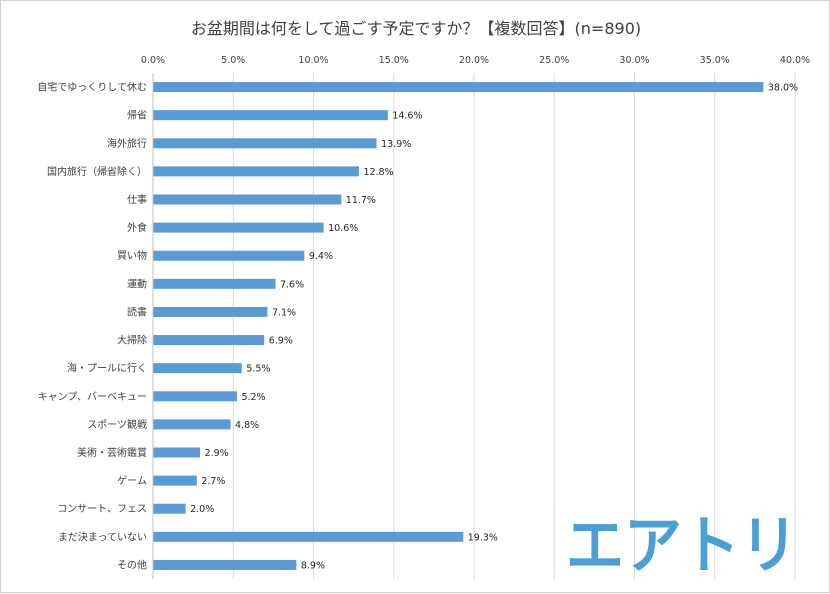  Describe the element at coordinates (416, 28) in the screenshot. I see `chart-title: お盆期間は何をして過ごす予定ですか？【複数回答】(n=890)` at that location.